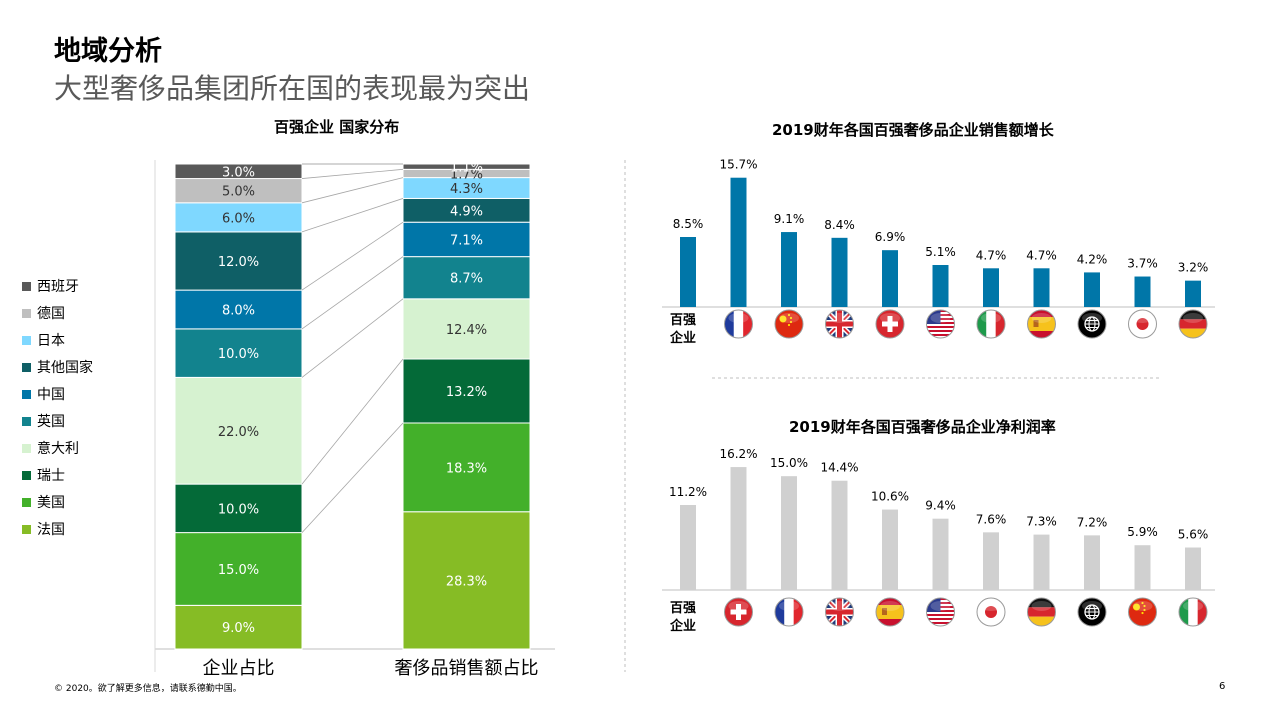 This screenshot has height=719, width=1279. I want to click on segment-value-label: 4.3%, so click(466, 189).